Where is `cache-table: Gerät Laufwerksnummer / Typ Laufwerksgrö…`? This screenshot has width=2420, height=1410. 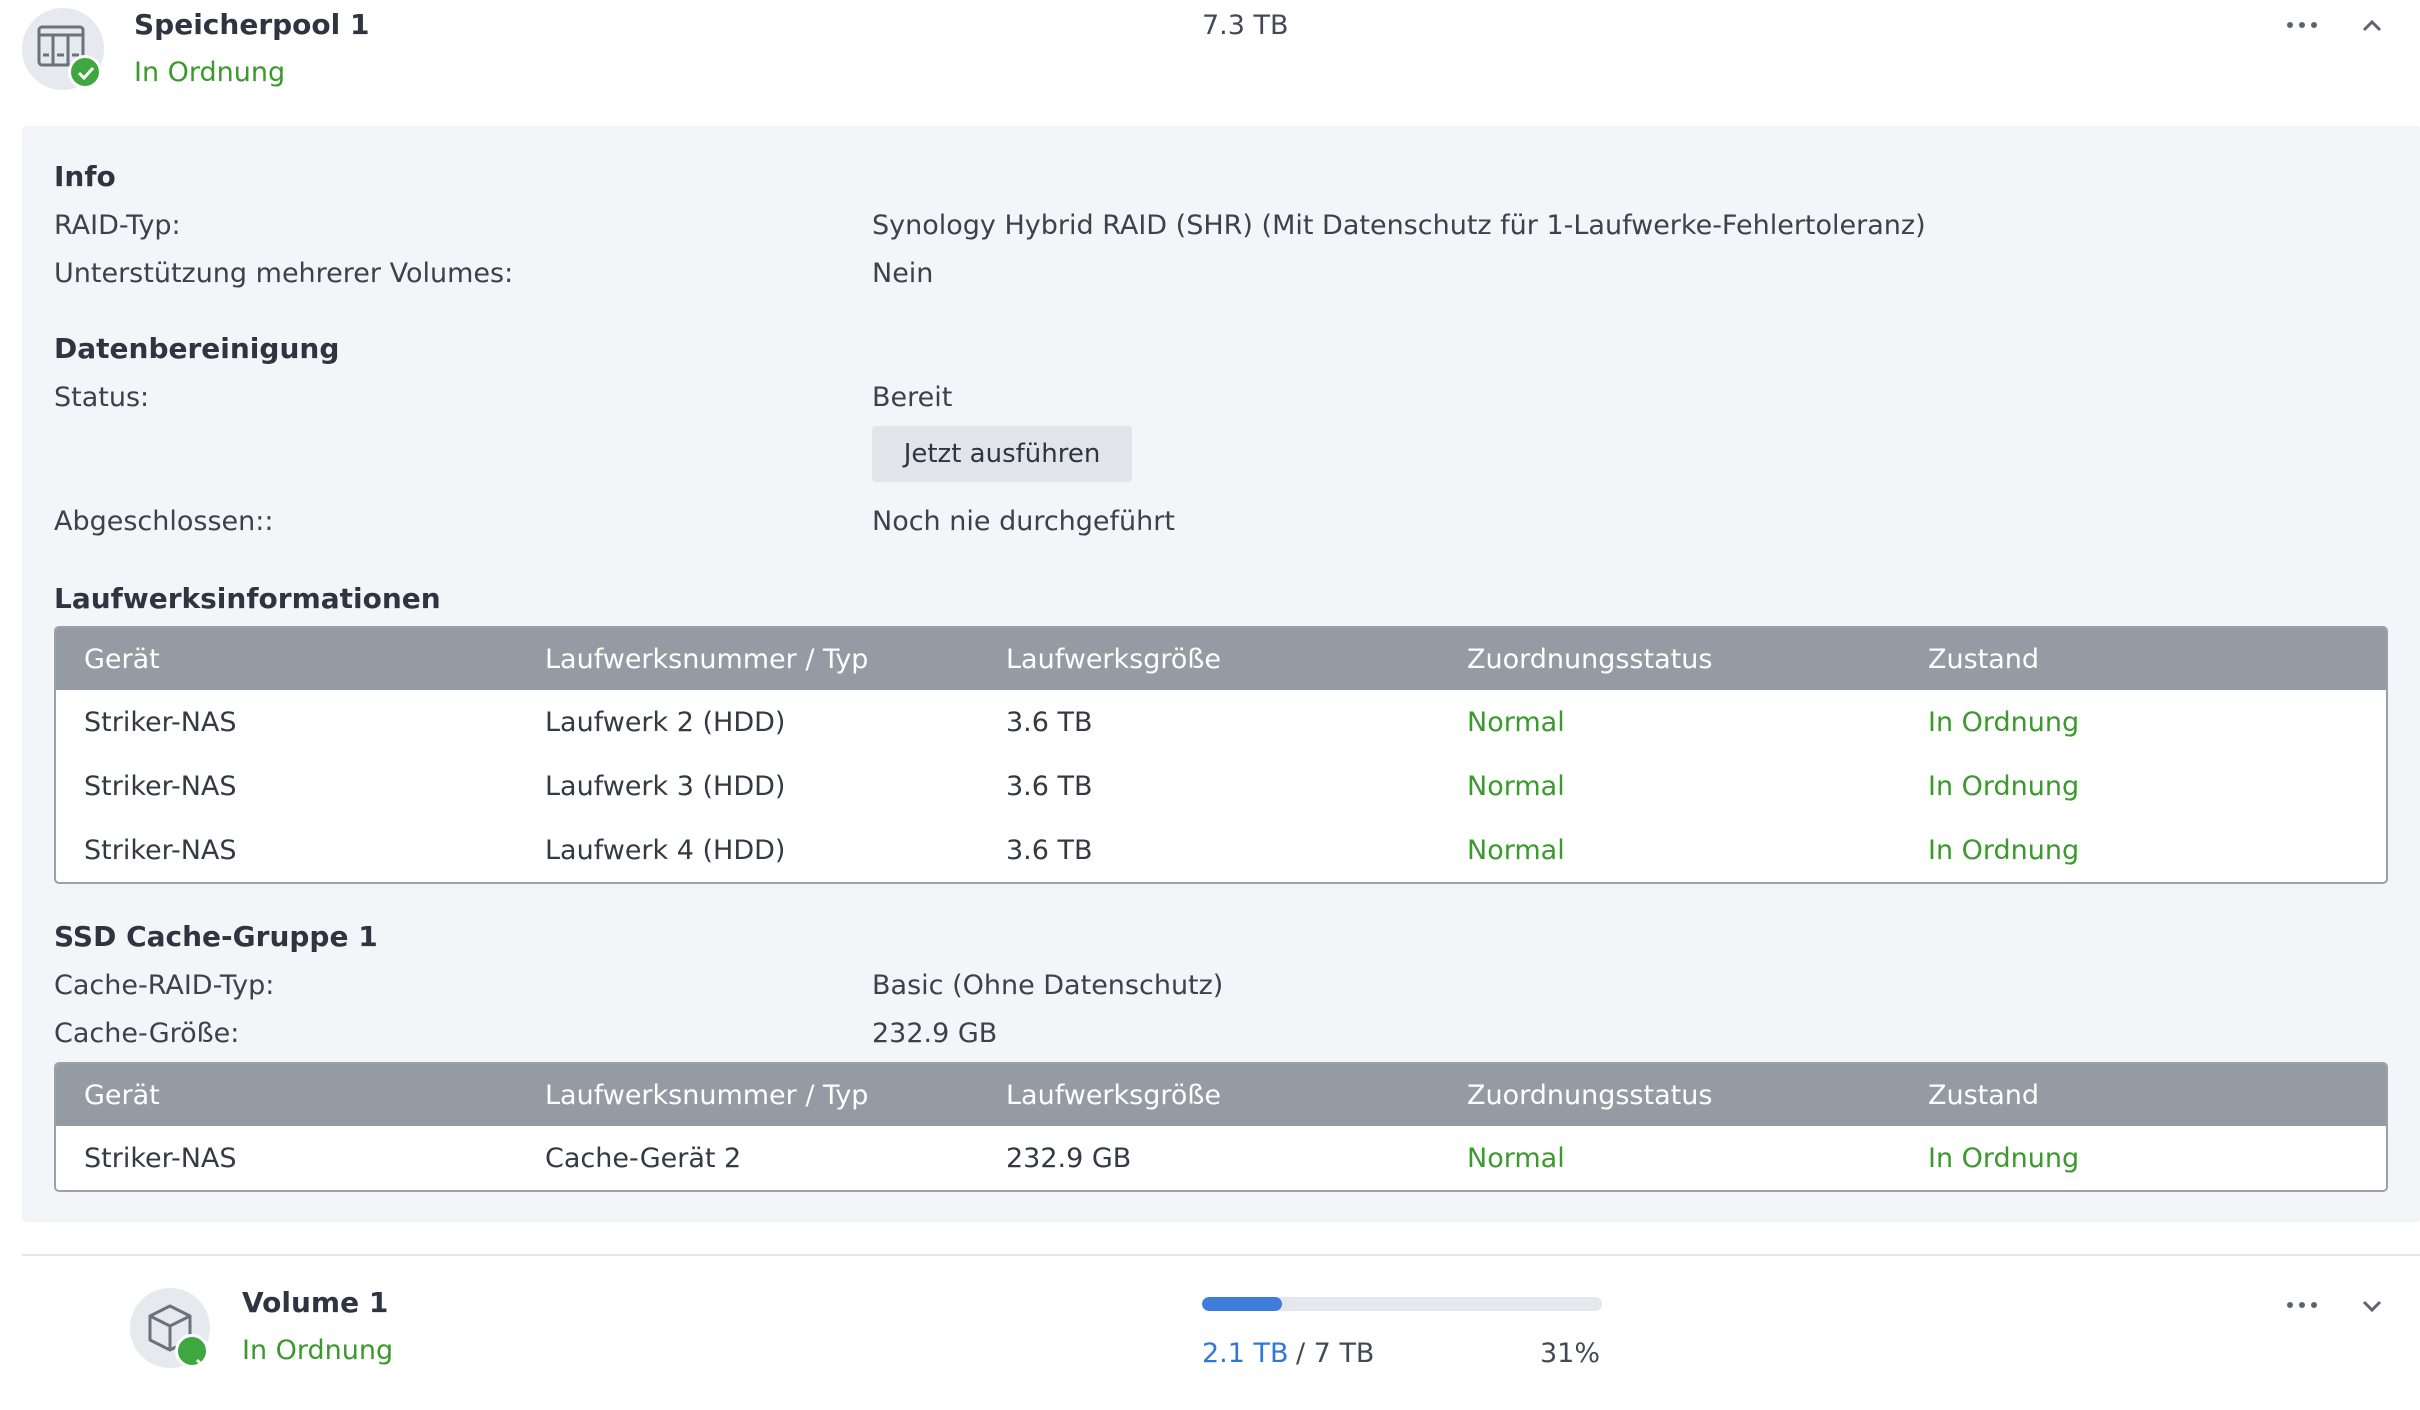 cache-table: Gerät Laufwerksnummer / Typ Laufwerksgrö… is located at coordinates (1221, 1127).